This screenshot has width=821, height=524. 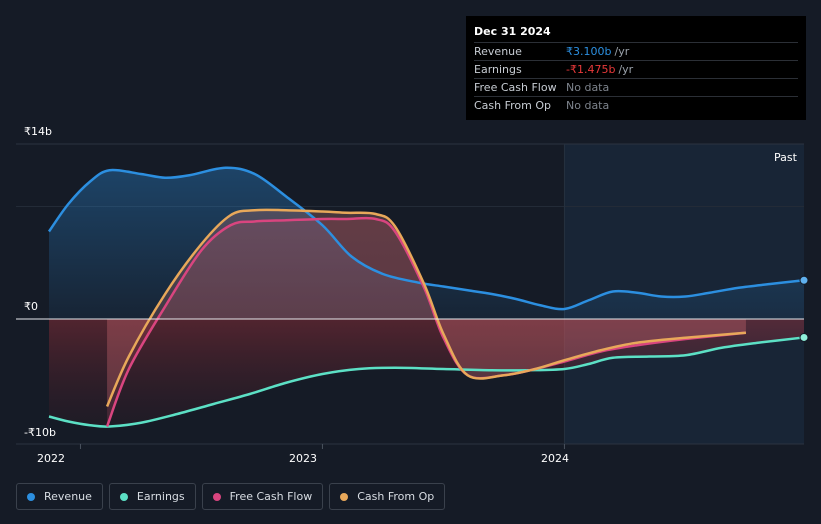 I want to click on legend-label: Revenue, so click(x=68, y=496).